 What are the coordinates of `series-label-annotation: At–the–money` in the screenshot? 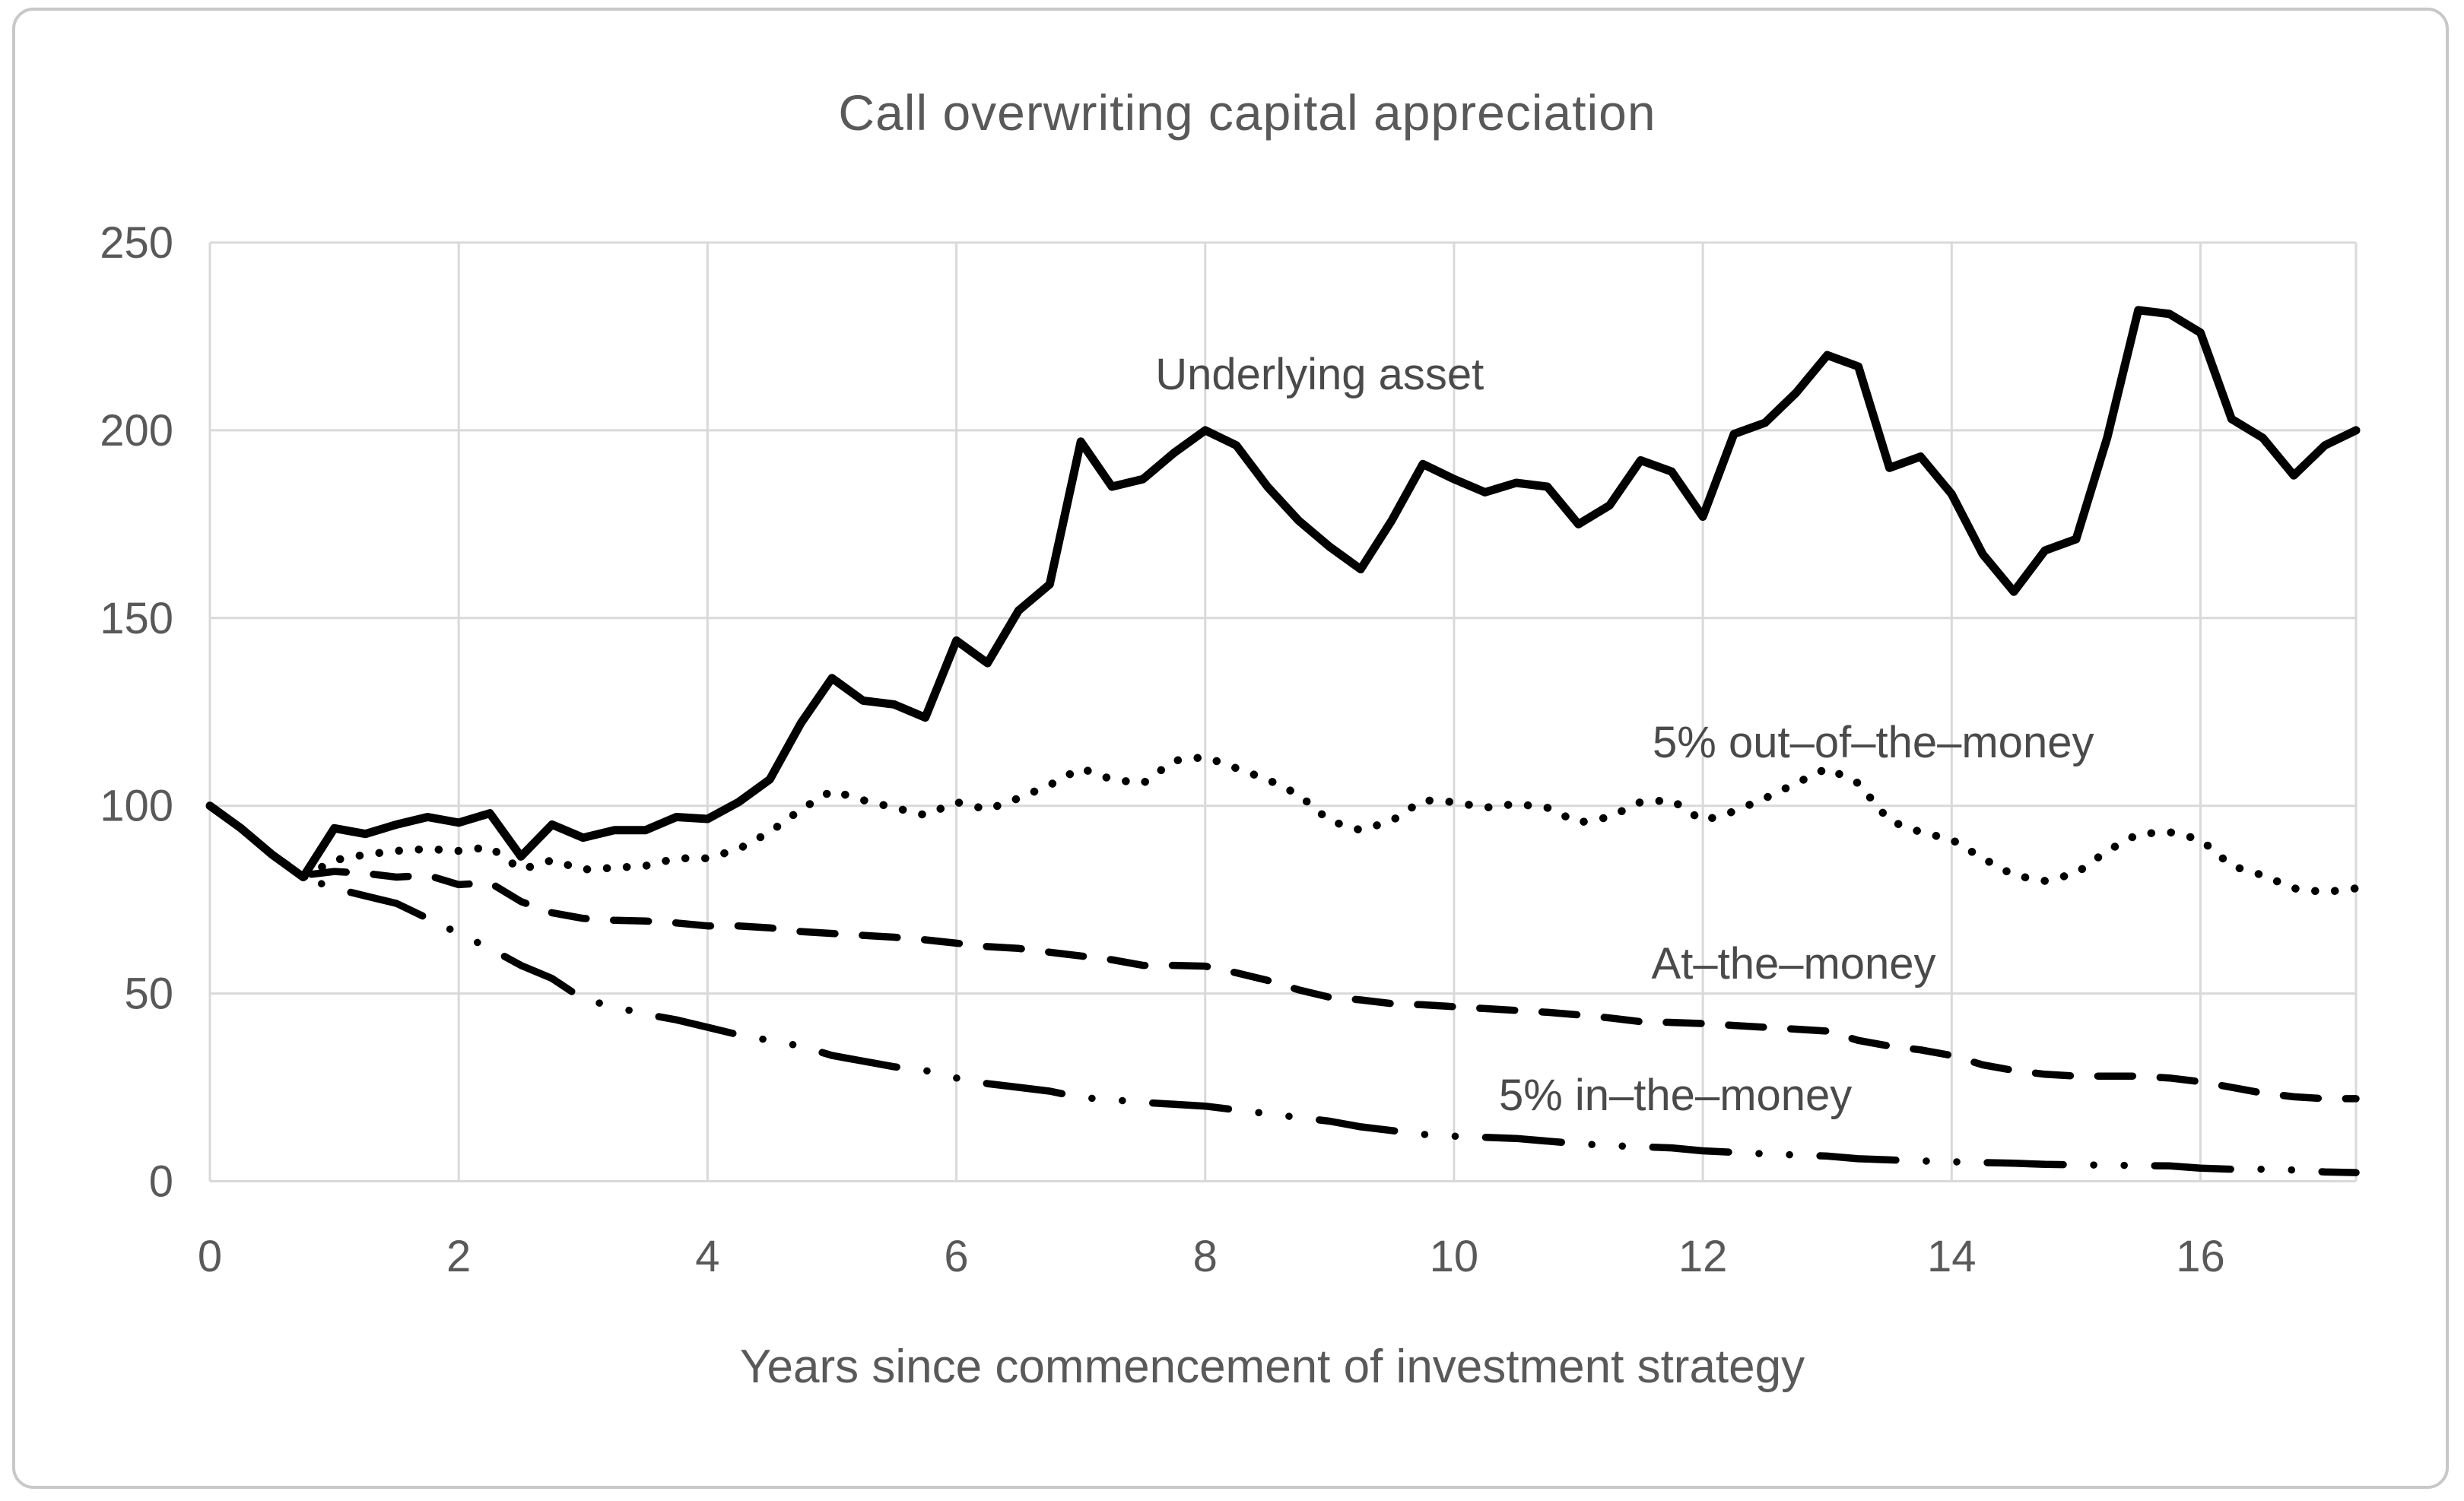 It's located at (1794, 964).